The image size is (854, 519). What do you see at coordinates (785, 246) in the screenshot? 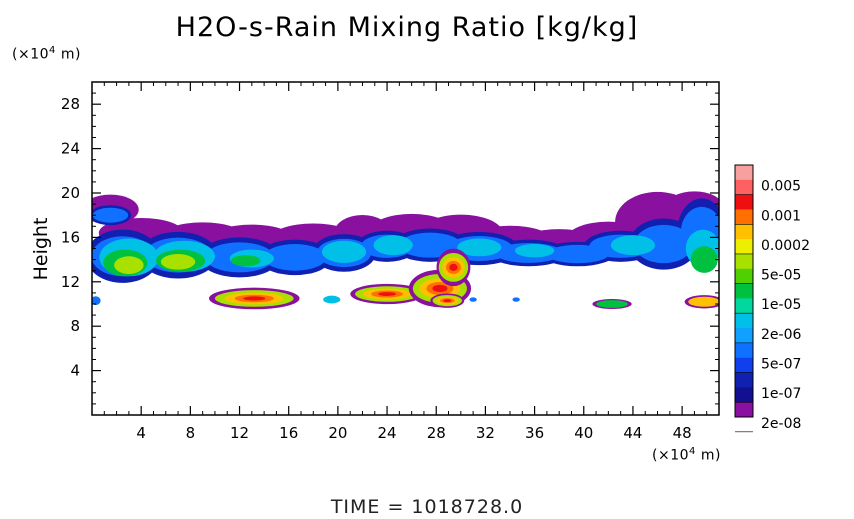
I see `colorbar-label: 0.0002` at bounding box center [785, 246].